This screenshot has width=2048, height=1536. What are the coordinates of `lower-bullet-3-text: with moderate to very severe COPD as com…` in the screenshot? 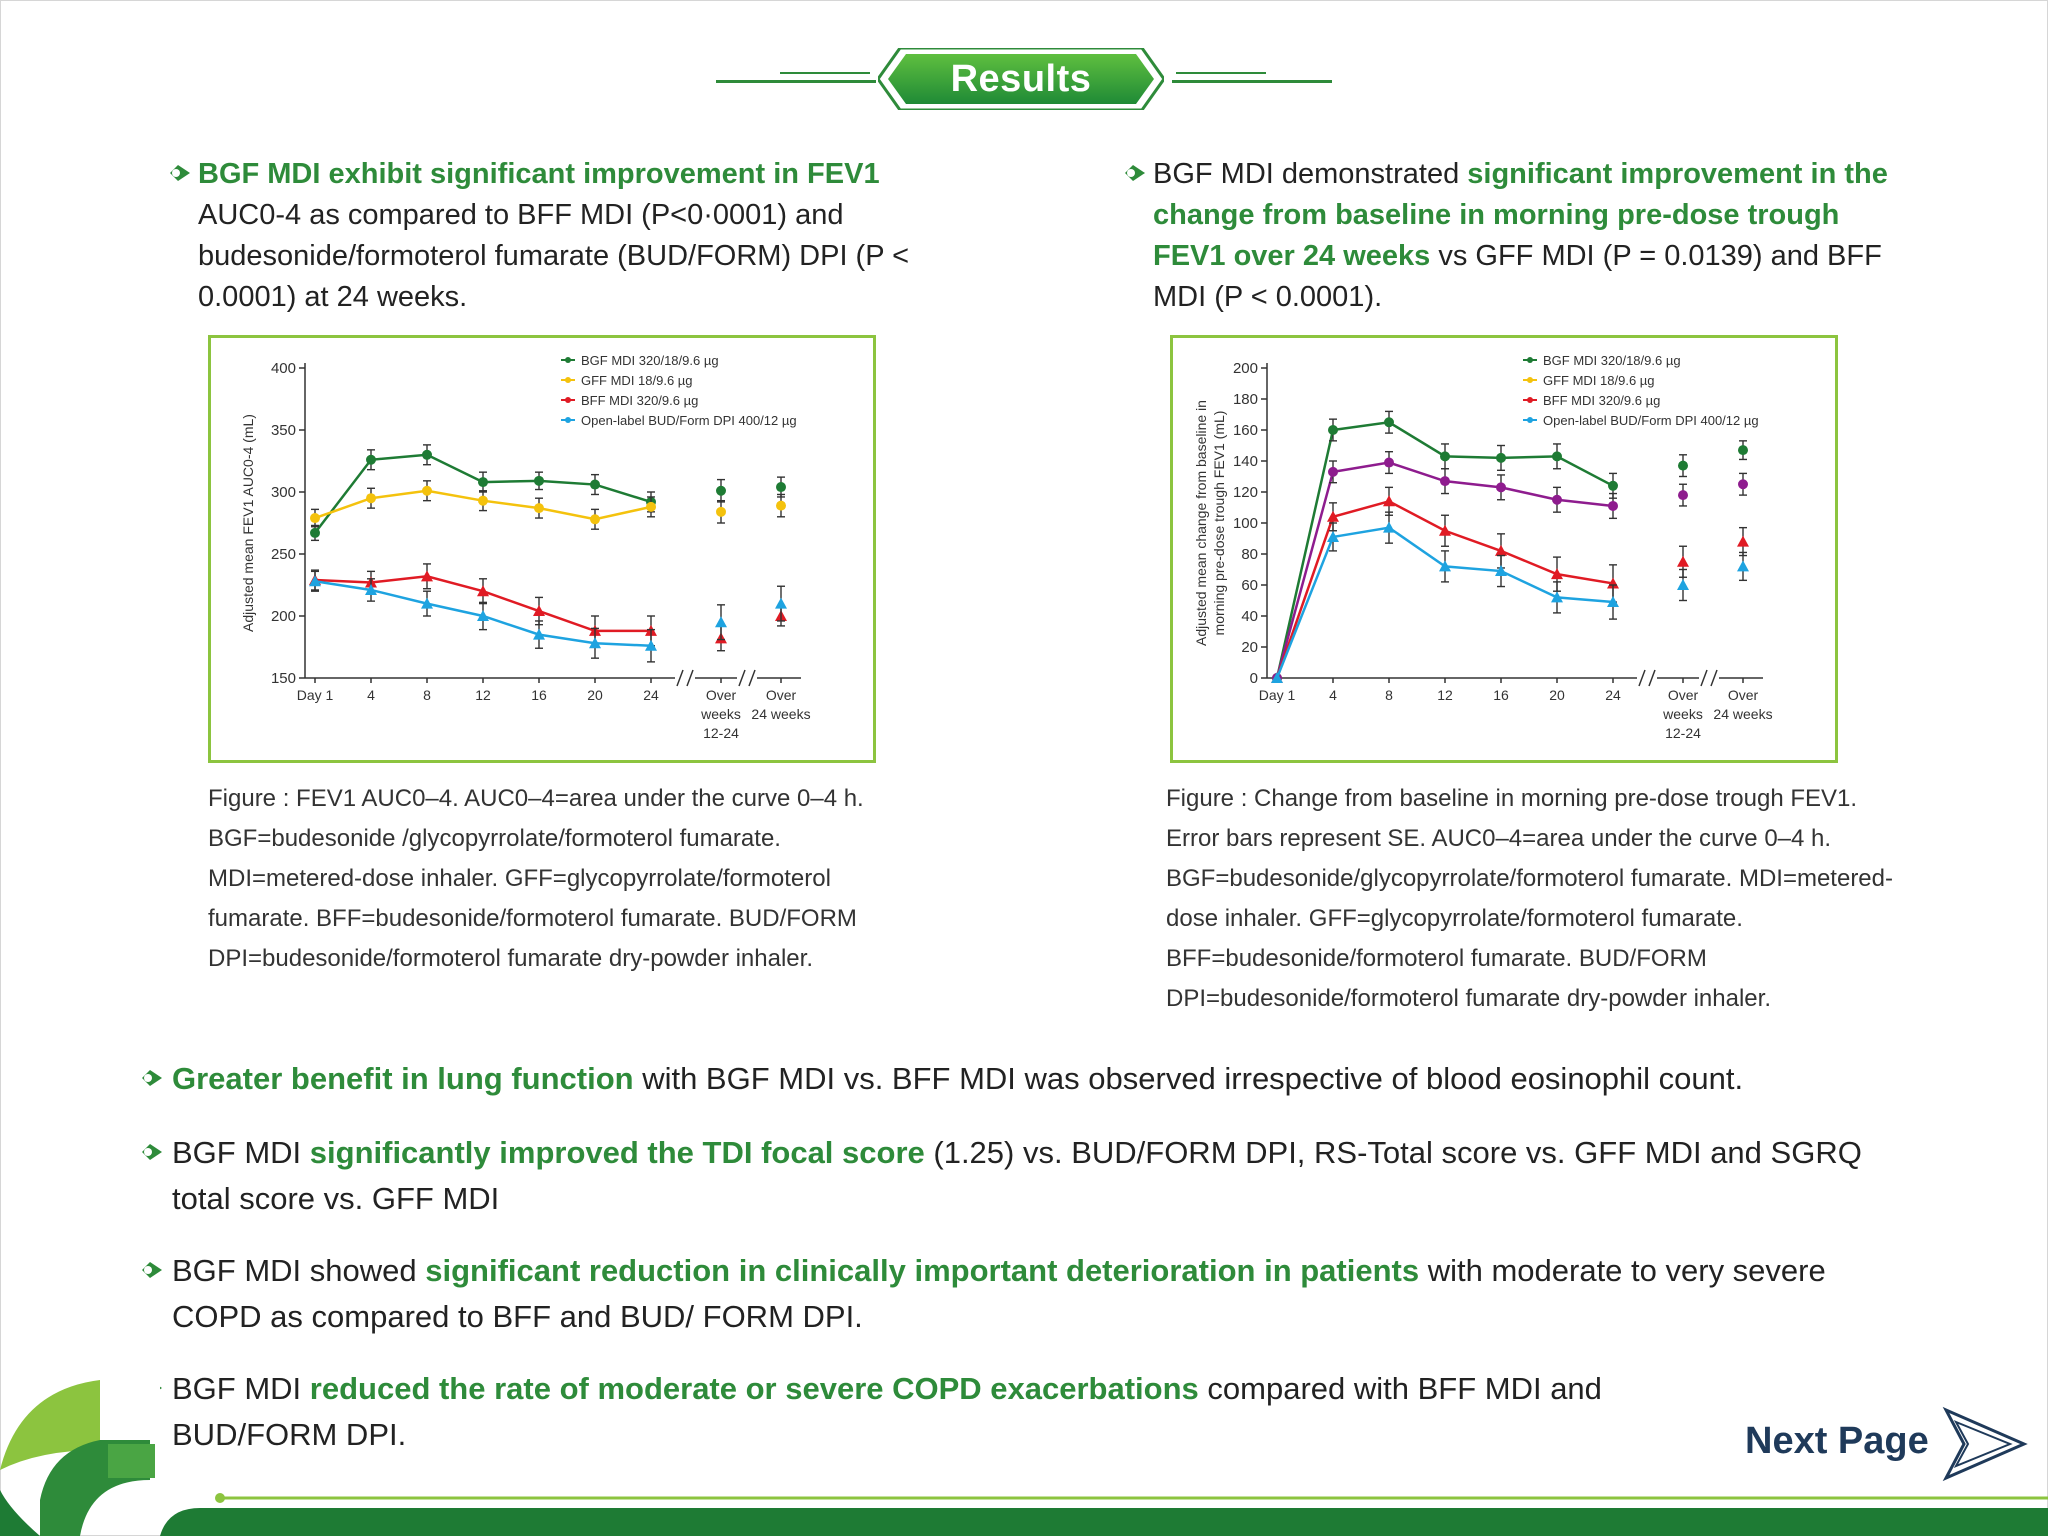 It's located at (999, 1293).